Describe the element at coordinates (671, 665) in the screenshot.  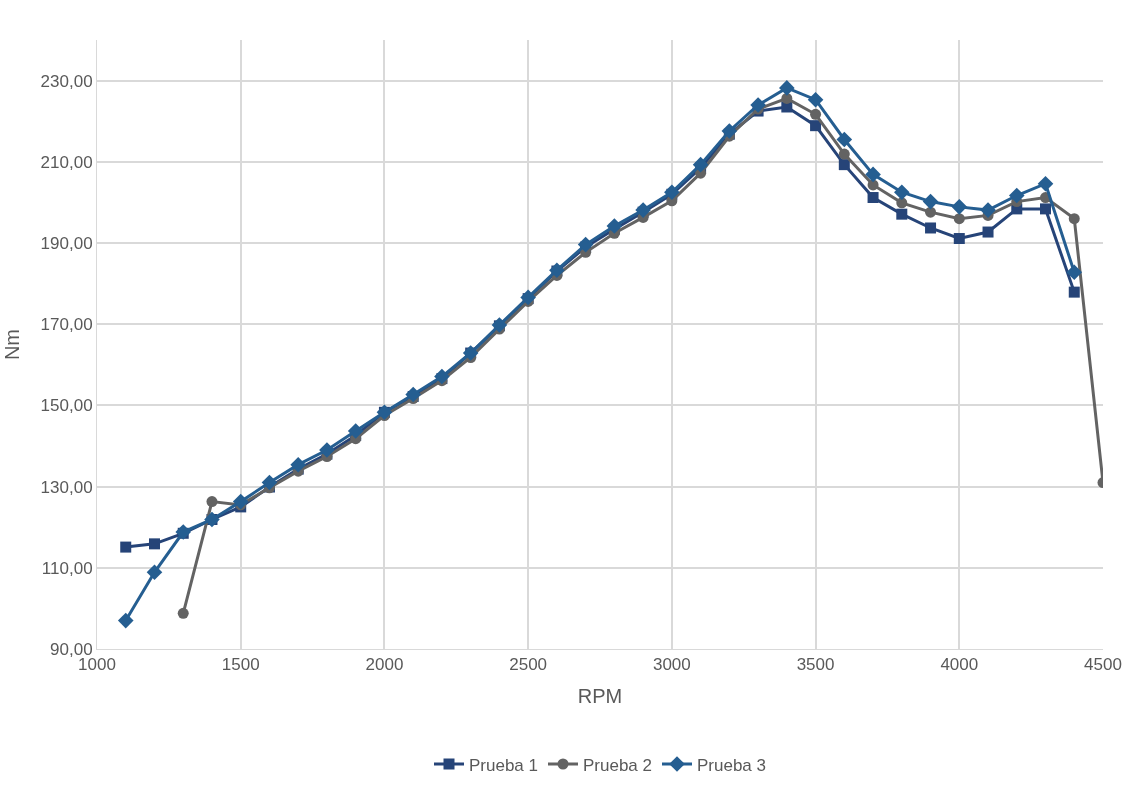
I see `x-tick-label: 3000` at that location.